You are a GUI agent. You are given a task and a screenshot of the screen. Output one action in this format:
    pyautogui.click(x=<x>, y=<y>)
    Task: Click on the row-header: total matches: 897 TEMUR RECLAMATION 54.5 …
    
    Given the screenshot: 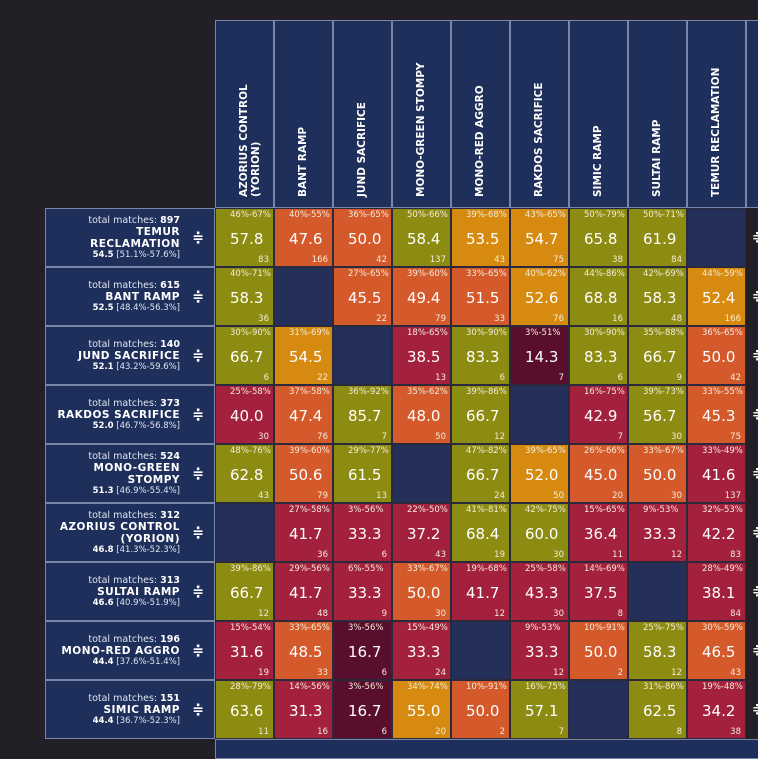 What is the action you would take?
    pyautogui.click(x=130, y=237)
    